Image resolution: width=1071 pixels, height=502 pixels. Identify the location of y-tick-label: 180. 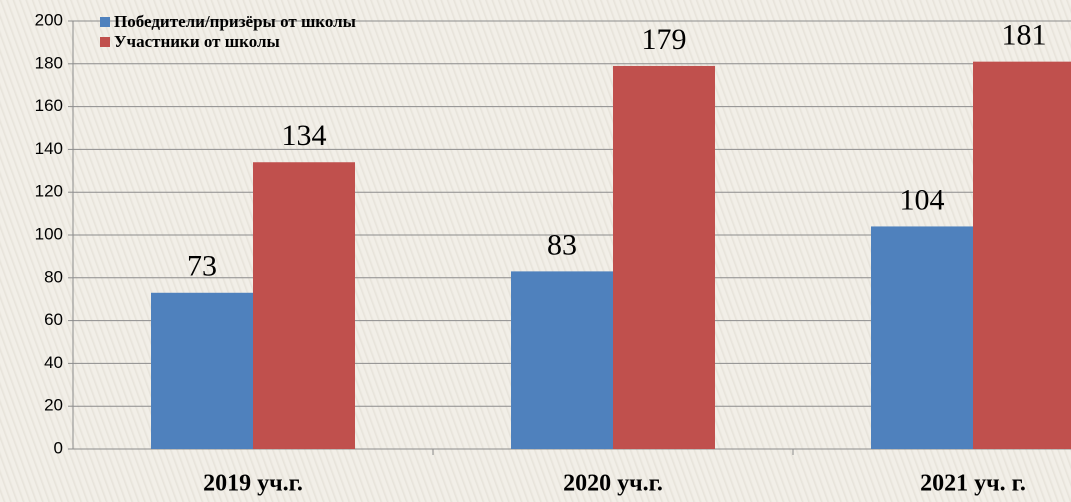
(49, 62).